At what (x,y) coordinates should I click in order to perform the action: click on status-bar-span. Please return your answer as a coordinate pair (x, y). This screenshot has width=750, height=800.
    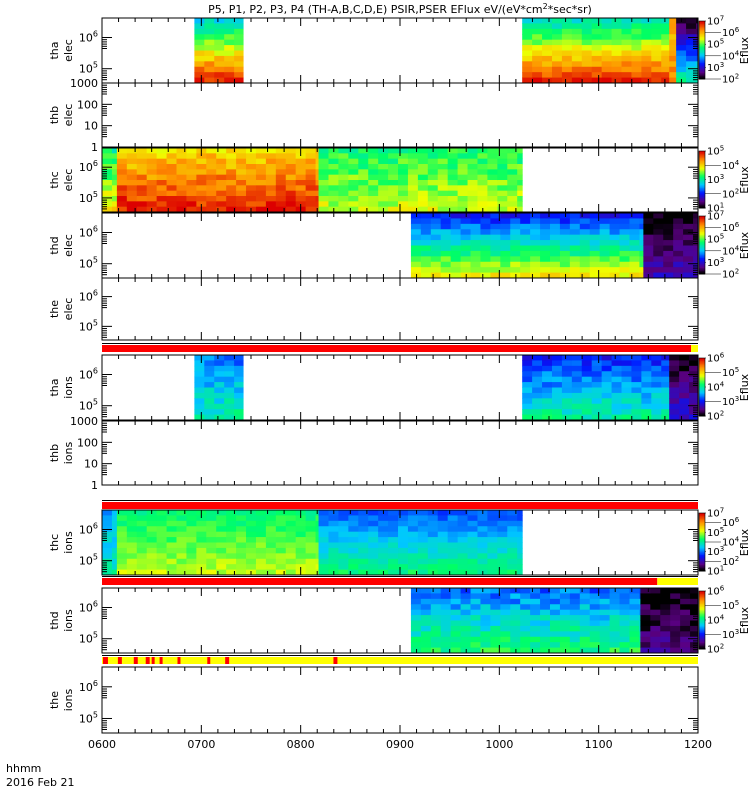
    Looking at the image, I should click on (400, 660).